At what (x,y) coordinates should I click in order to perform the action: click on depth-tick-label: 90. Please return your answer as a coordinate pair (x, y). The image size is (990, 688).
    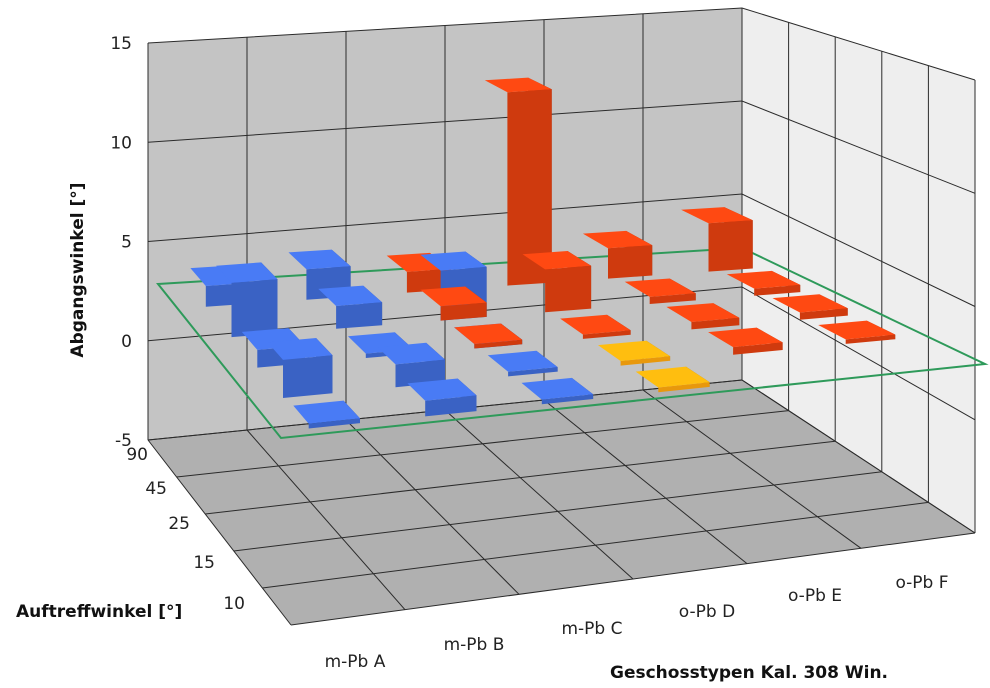
    Looking at the image, I should click on (137, 455).